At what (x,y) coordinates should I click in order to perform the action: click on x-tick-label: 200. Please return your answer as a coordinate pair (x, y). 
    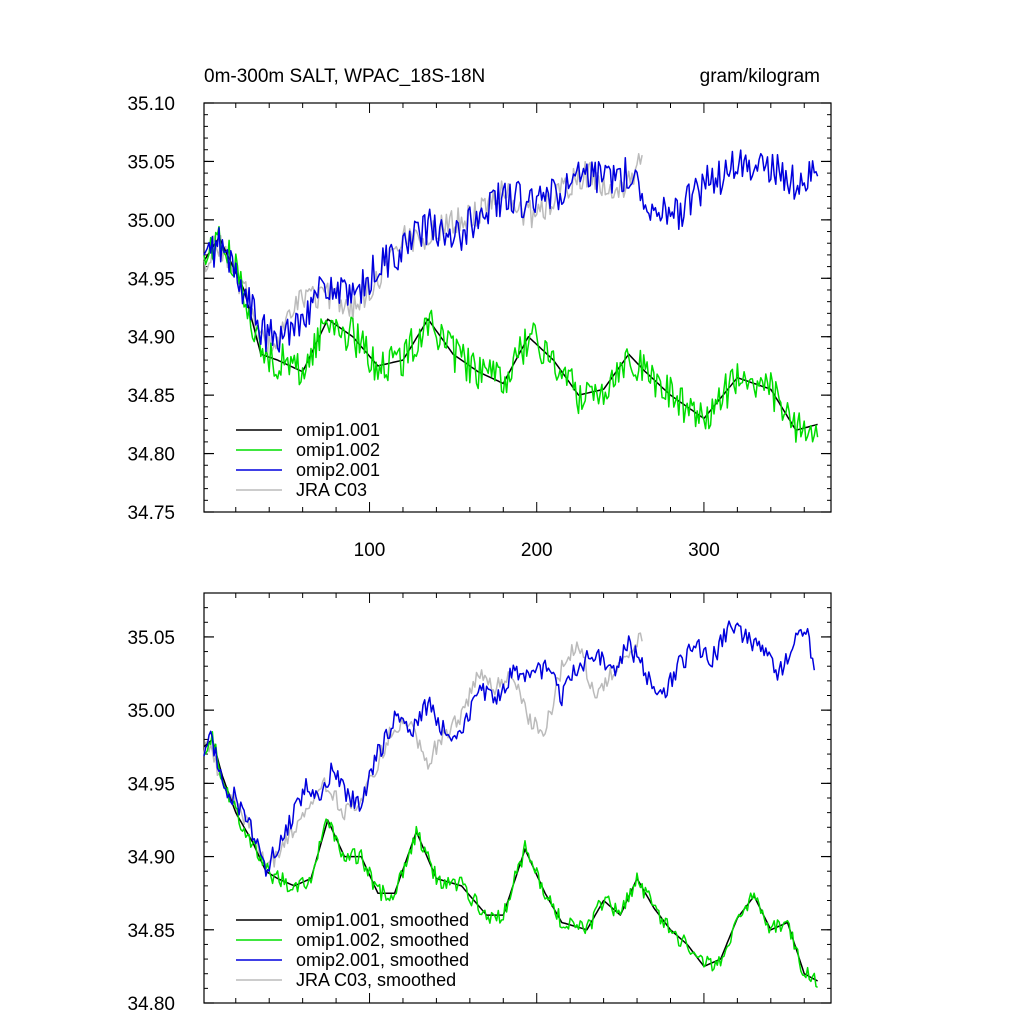
    Looking at the image, I should click on (537, 550).